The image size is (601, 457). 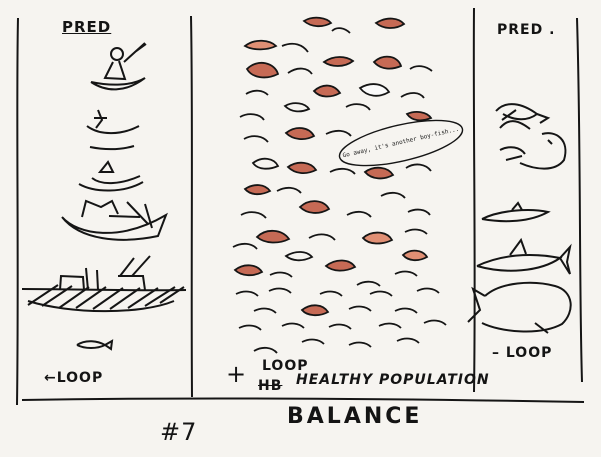 I want to click on drawing-number: #7, so click(x=179, y=432).